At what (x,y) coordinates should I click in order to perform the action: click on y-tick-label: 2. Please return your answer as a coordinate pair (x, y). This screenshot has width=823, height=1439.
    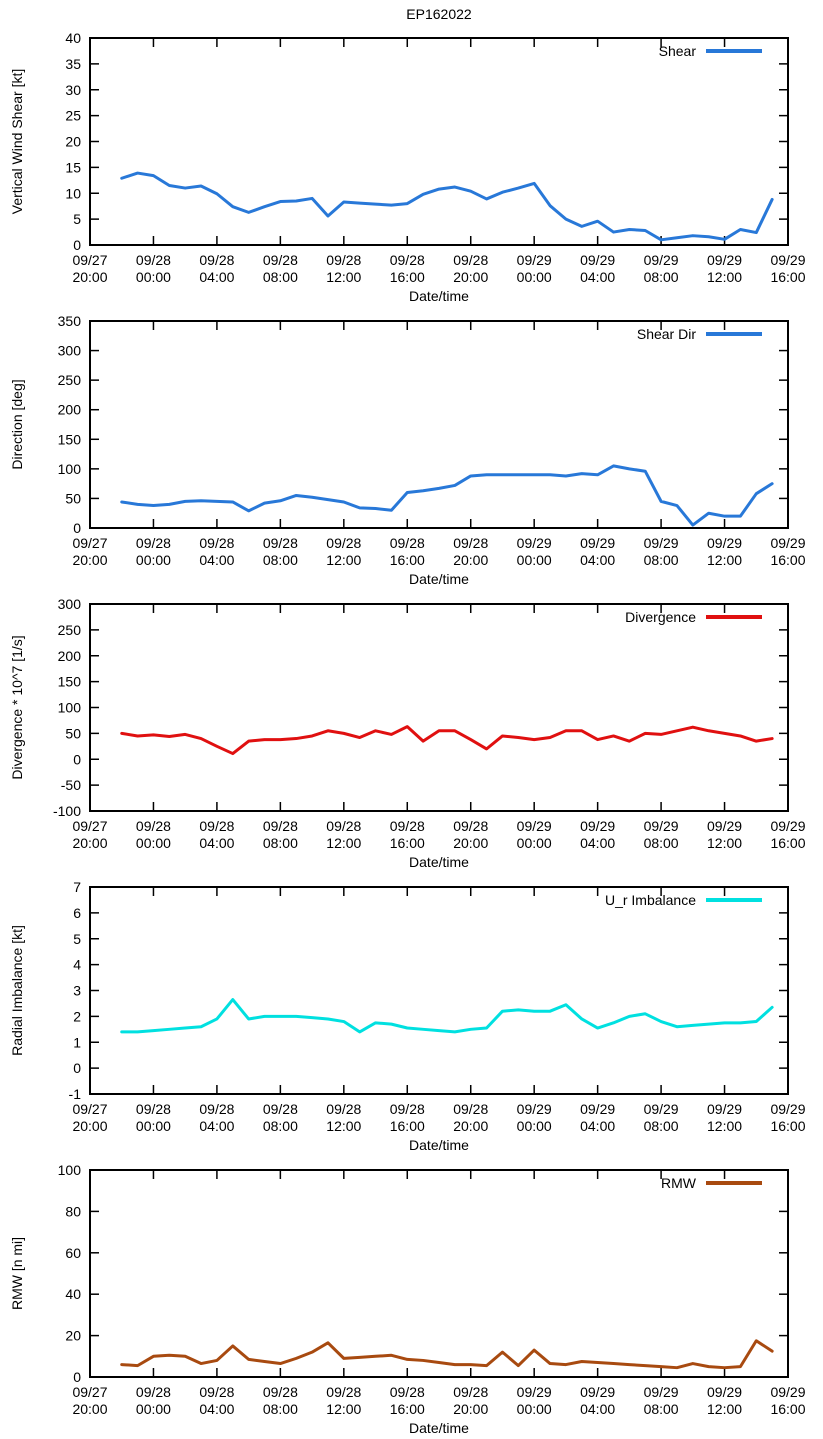
    Looking at the image, I should click on (77, 1016).